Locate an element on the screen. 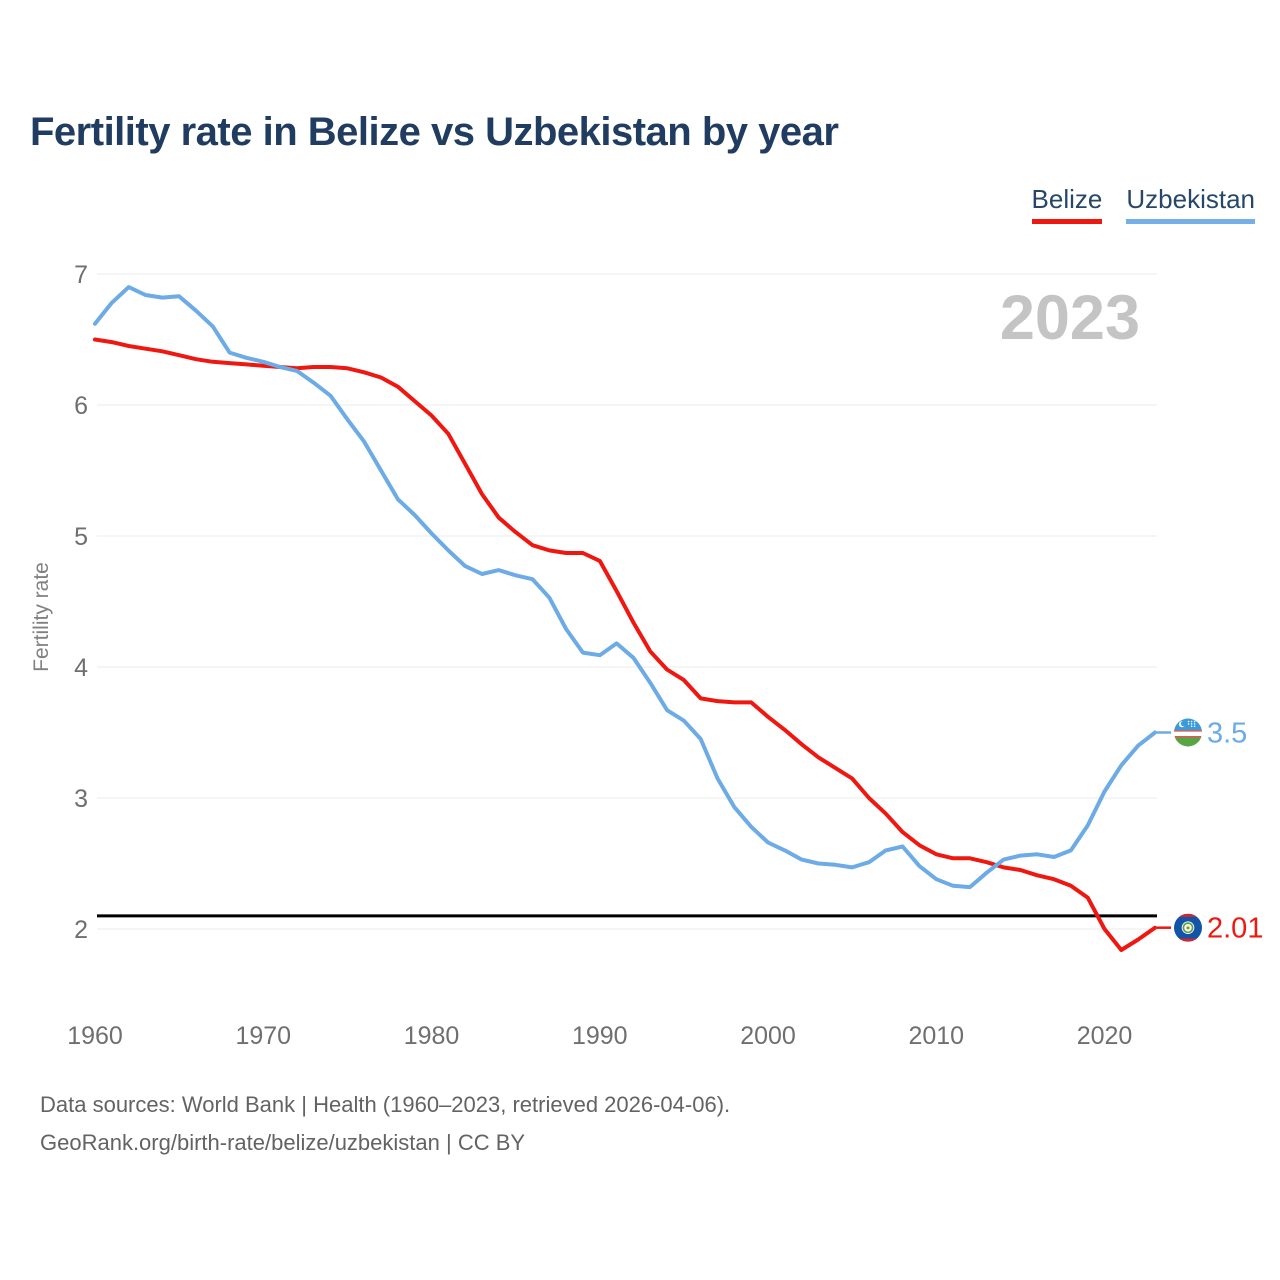 Image resolution: width=1280 pixels, height=1280 pixels. legend-item-belize: Belize is located at coordinates (1067, 204).